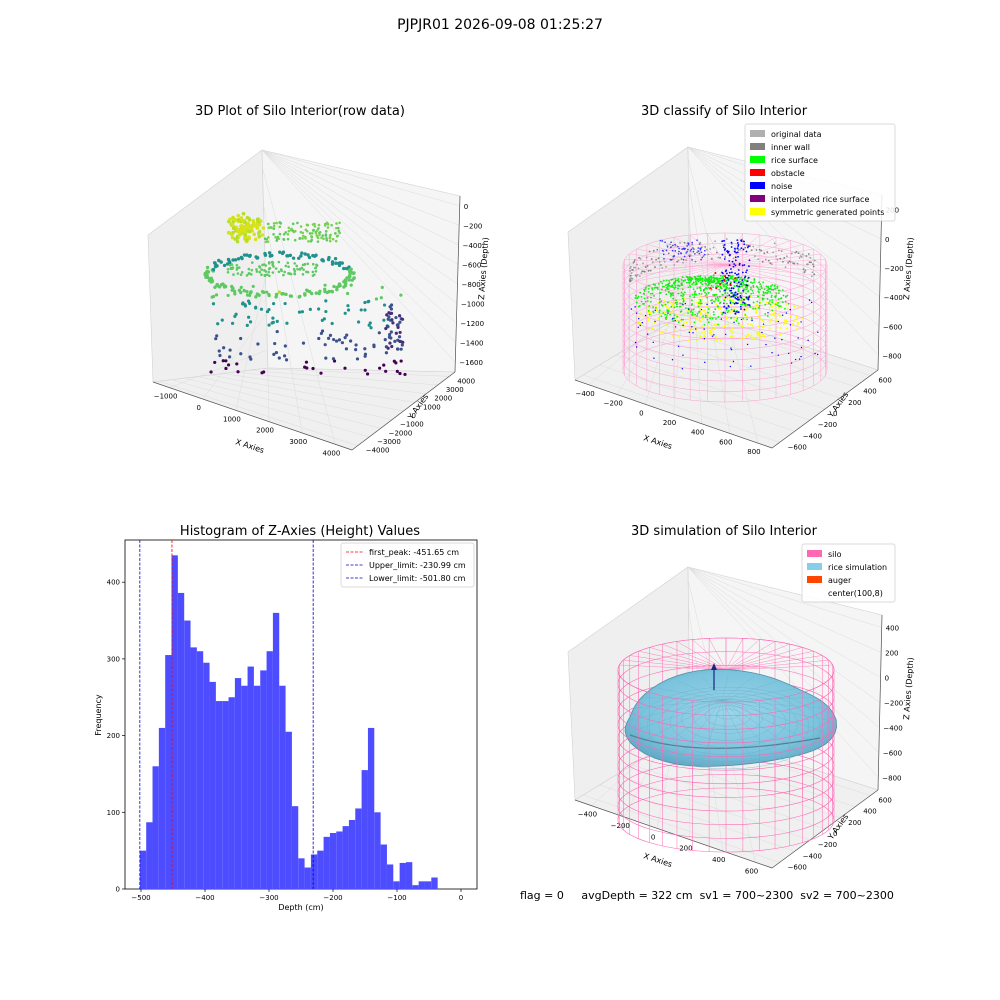  What do you see at coordinates (113, 583) in the screenshot?
I see `histogram-ytick: 400` at bounding box center [113, 583].